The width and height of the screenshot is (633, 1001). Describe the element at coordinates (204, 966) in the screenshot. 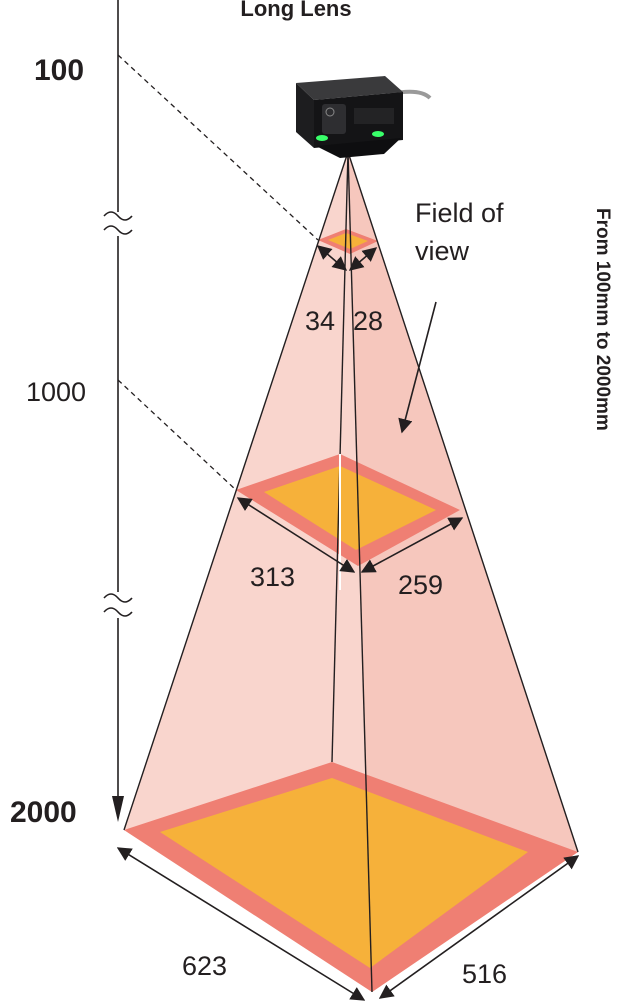

I see `far-width-label: 623` at that location.